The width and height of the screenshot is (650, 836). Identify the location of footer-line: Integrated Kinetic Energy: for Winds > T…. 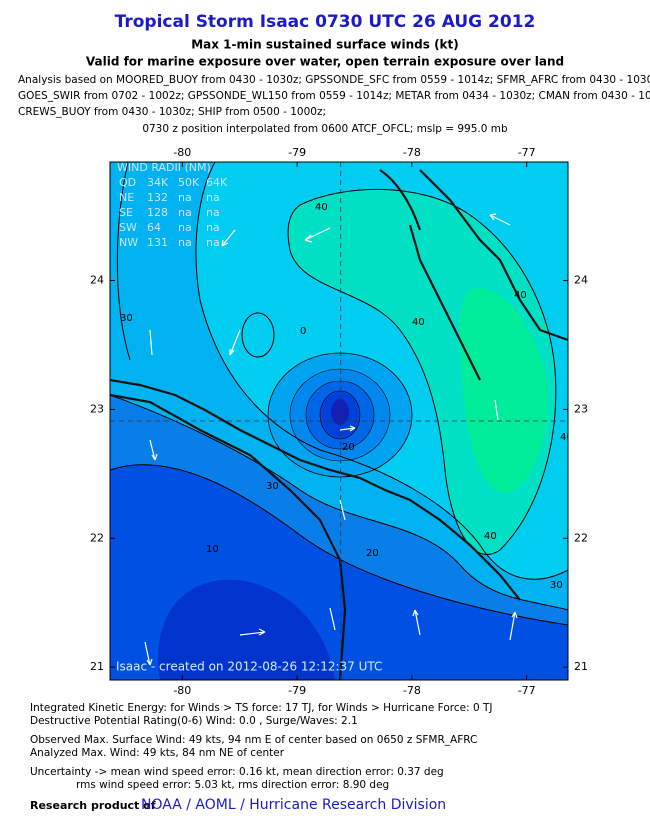
(261, 708).